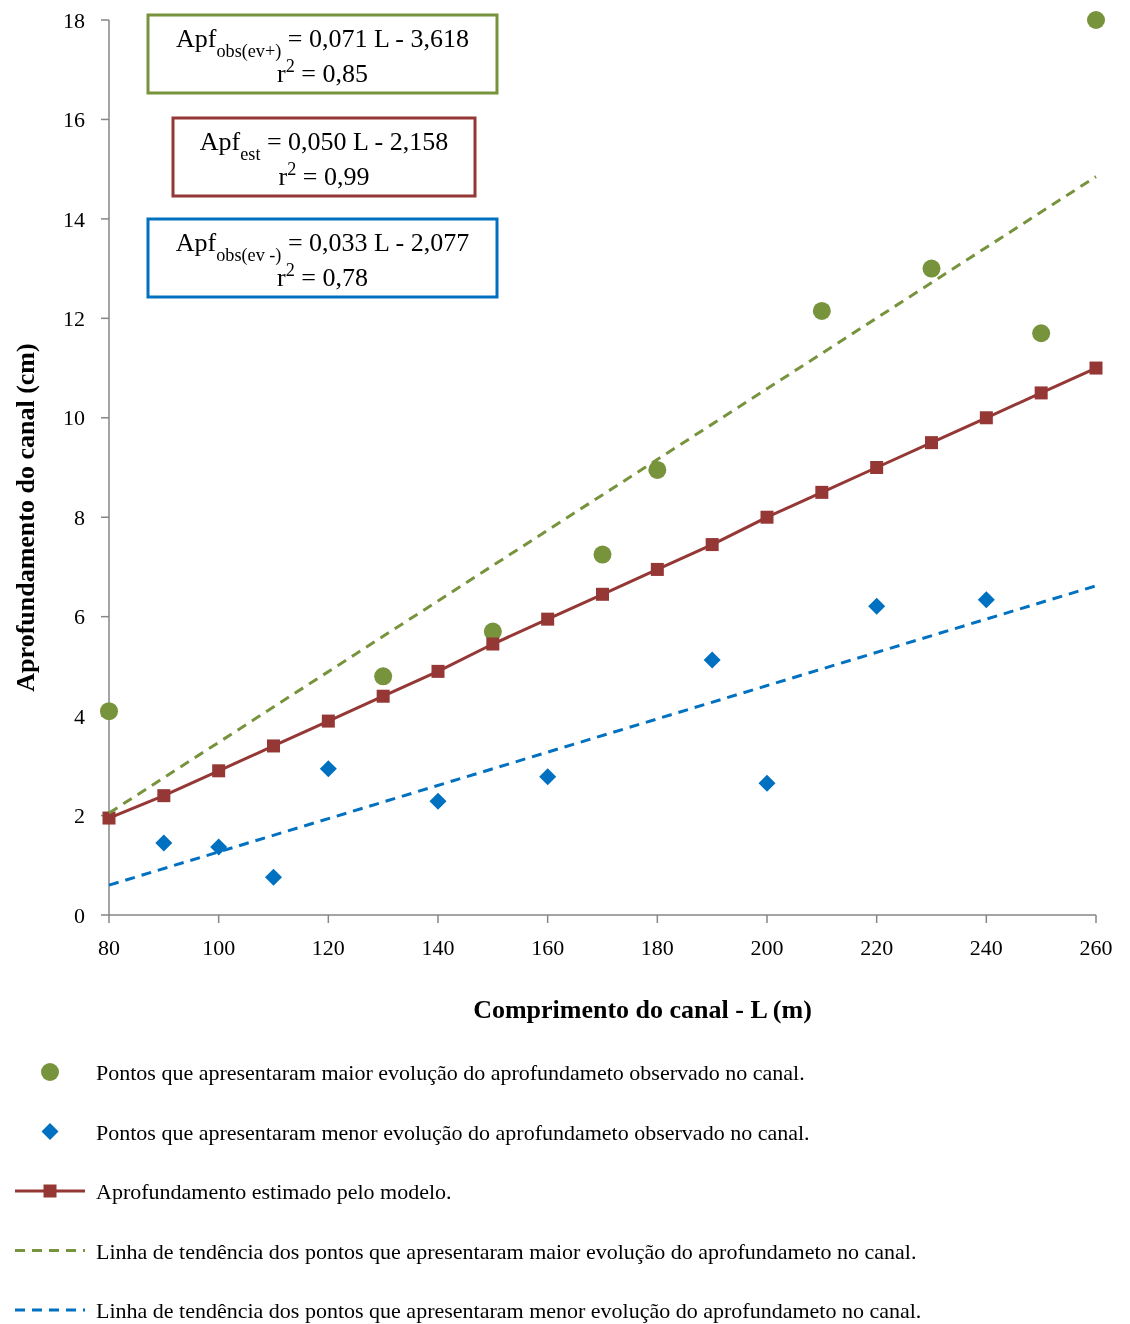 The image size is (1130, 1324). What do you see at coordinates (986, 947) in the screenshot?
I see `x-tick-label: 240` at bounding box center [986, 947].